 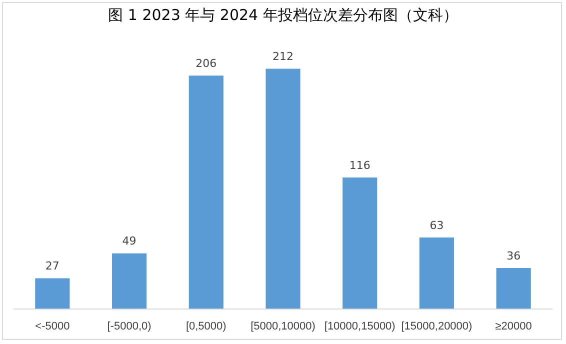 I want to click on data-label: 49, so click(x=129, y=241).